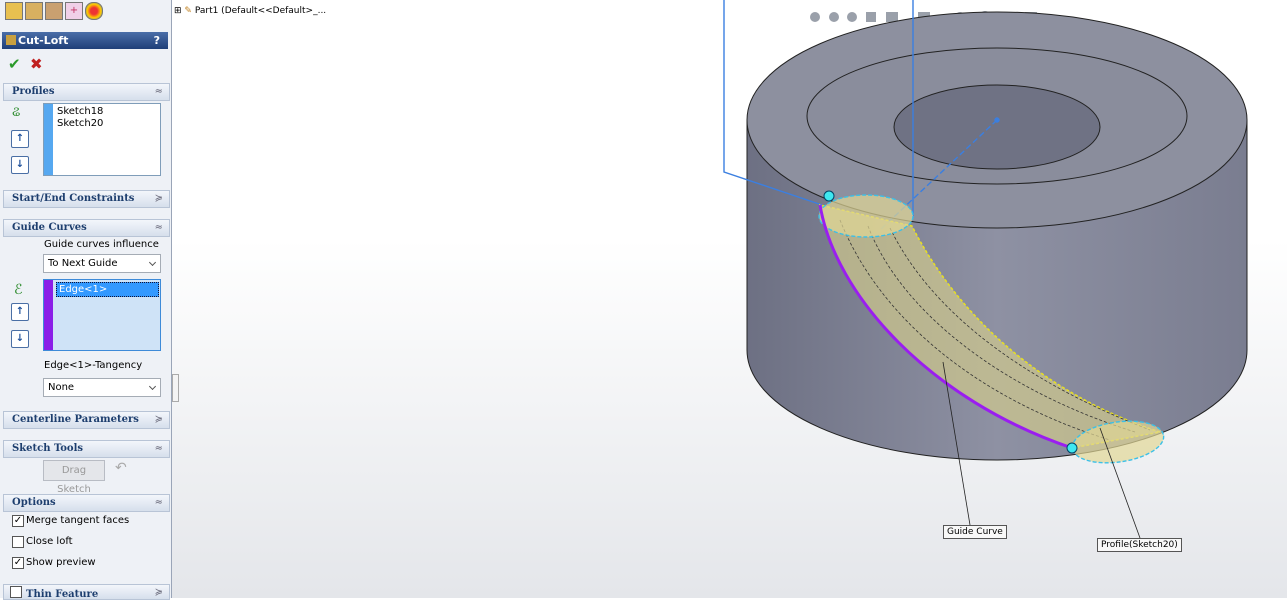 This screenshot has height=603, width=1287. What do you see at coordinates (102, 315) in the screenshot?
I see `guide-list: Edge<1>` at bounding box center [102, 315].